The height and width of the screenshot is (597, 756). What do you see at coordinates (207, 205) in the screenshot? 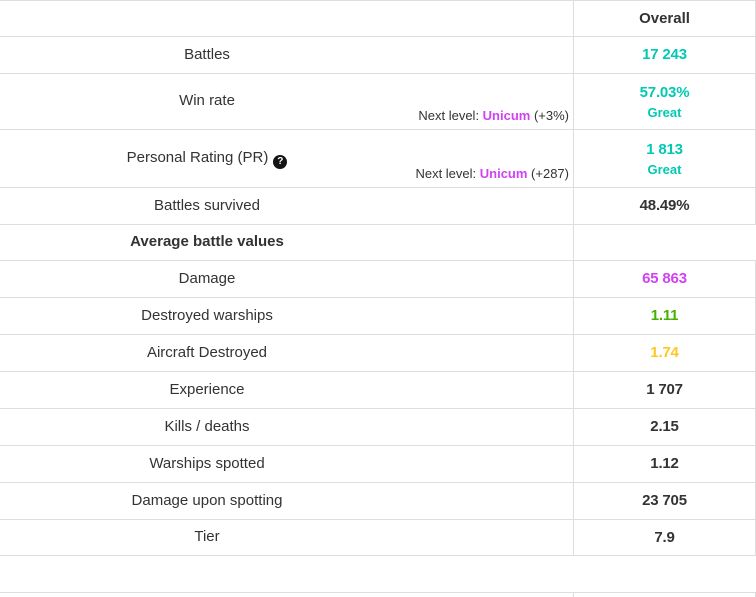
I see `label-battles-survived: Battles survived` at bounding box center [207, 205].